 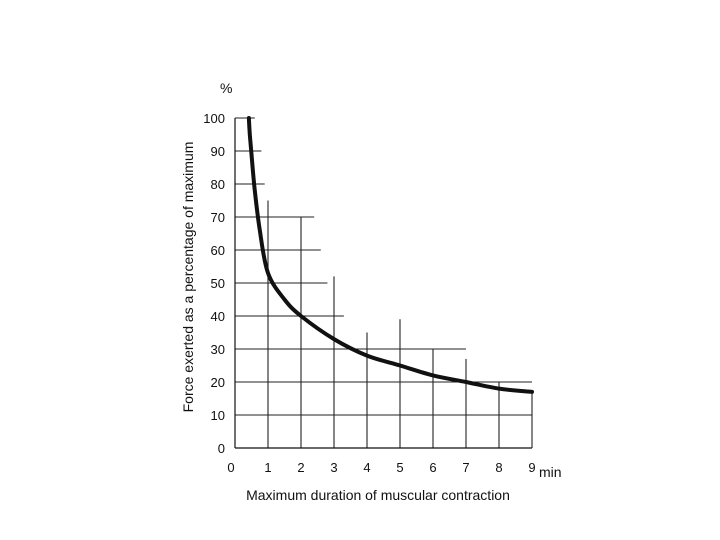 I want to click on x-axis-title: Maximum duration of muscular contraction, so click(x=378, y=495).